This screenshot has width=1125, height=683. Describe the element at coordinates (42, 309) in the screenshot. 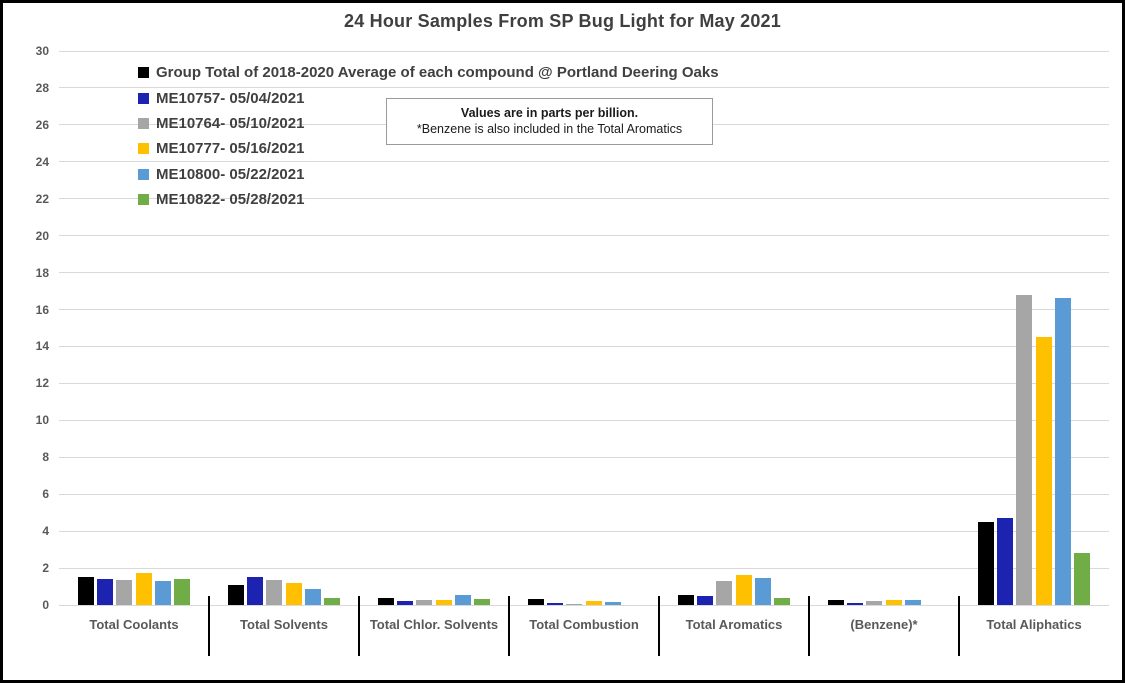

I see `y-axis-tick-label: 16` at that location.